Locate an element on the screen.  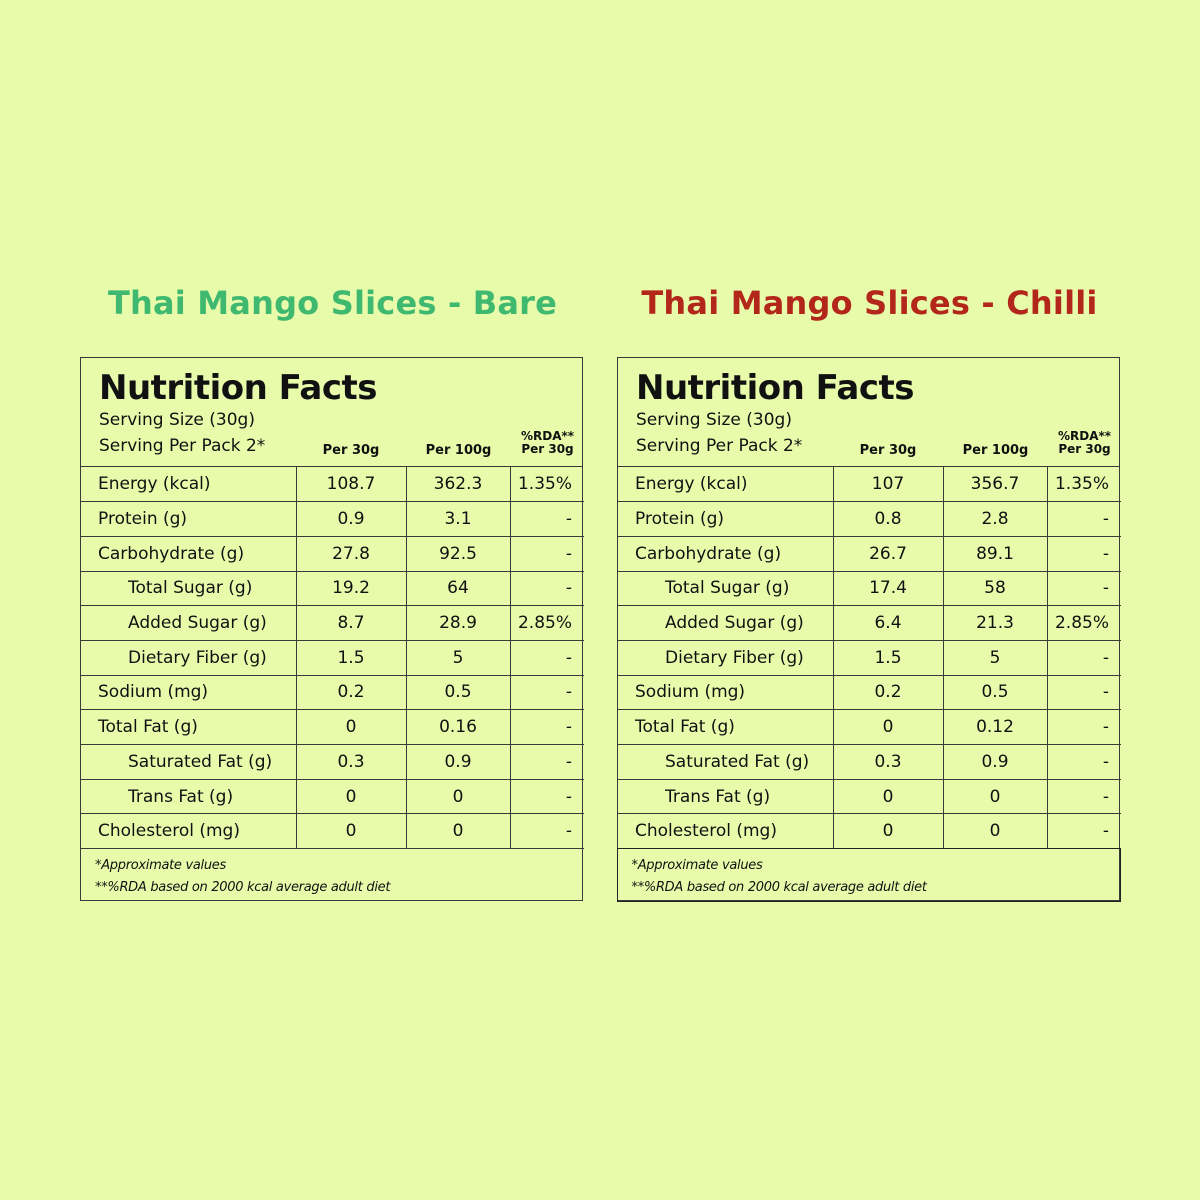
value-per30g: 26.7 is located at coordinates (888, 554).